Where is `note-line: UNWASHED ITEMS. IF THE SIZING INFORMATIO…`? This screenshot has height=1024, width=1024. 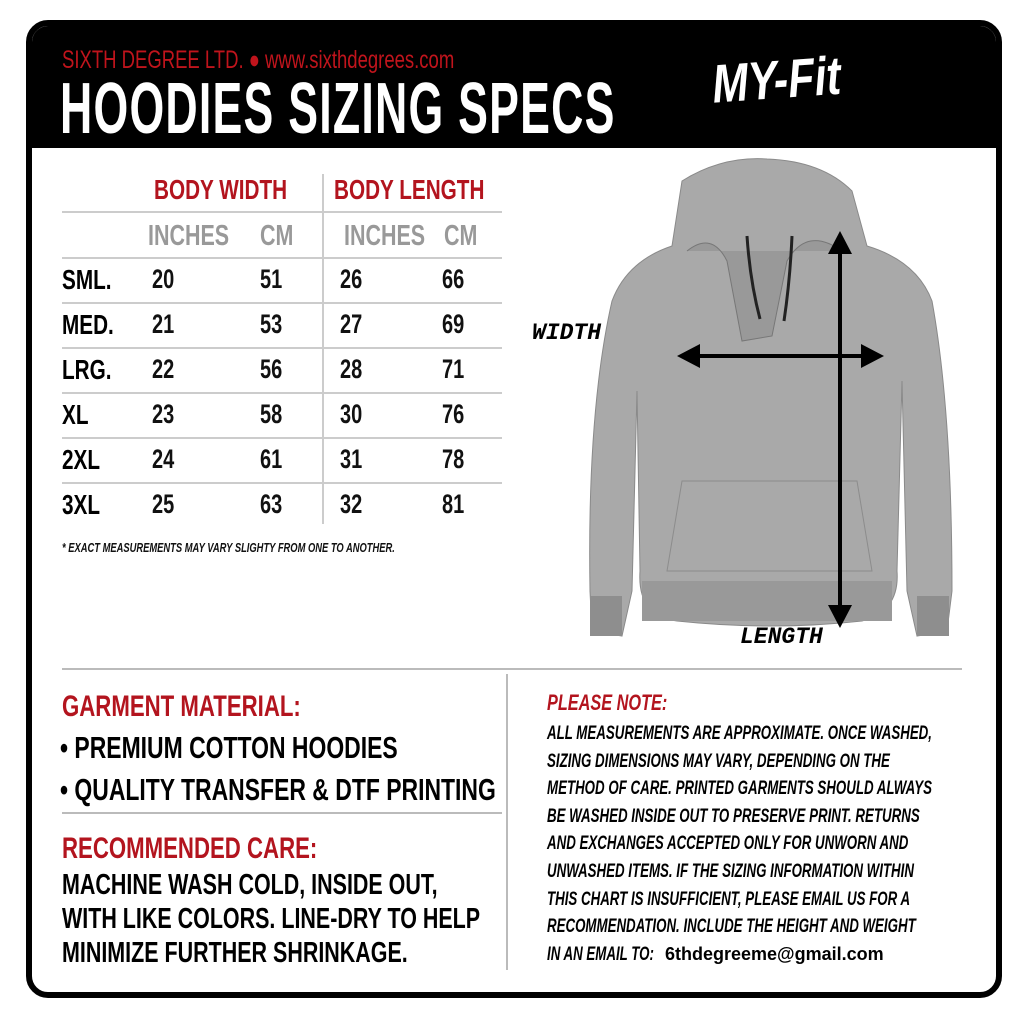 note-line: UNWASHED ITEMS. IF THE SIZING INFORMATIO… is located at coordinates (730, 871).